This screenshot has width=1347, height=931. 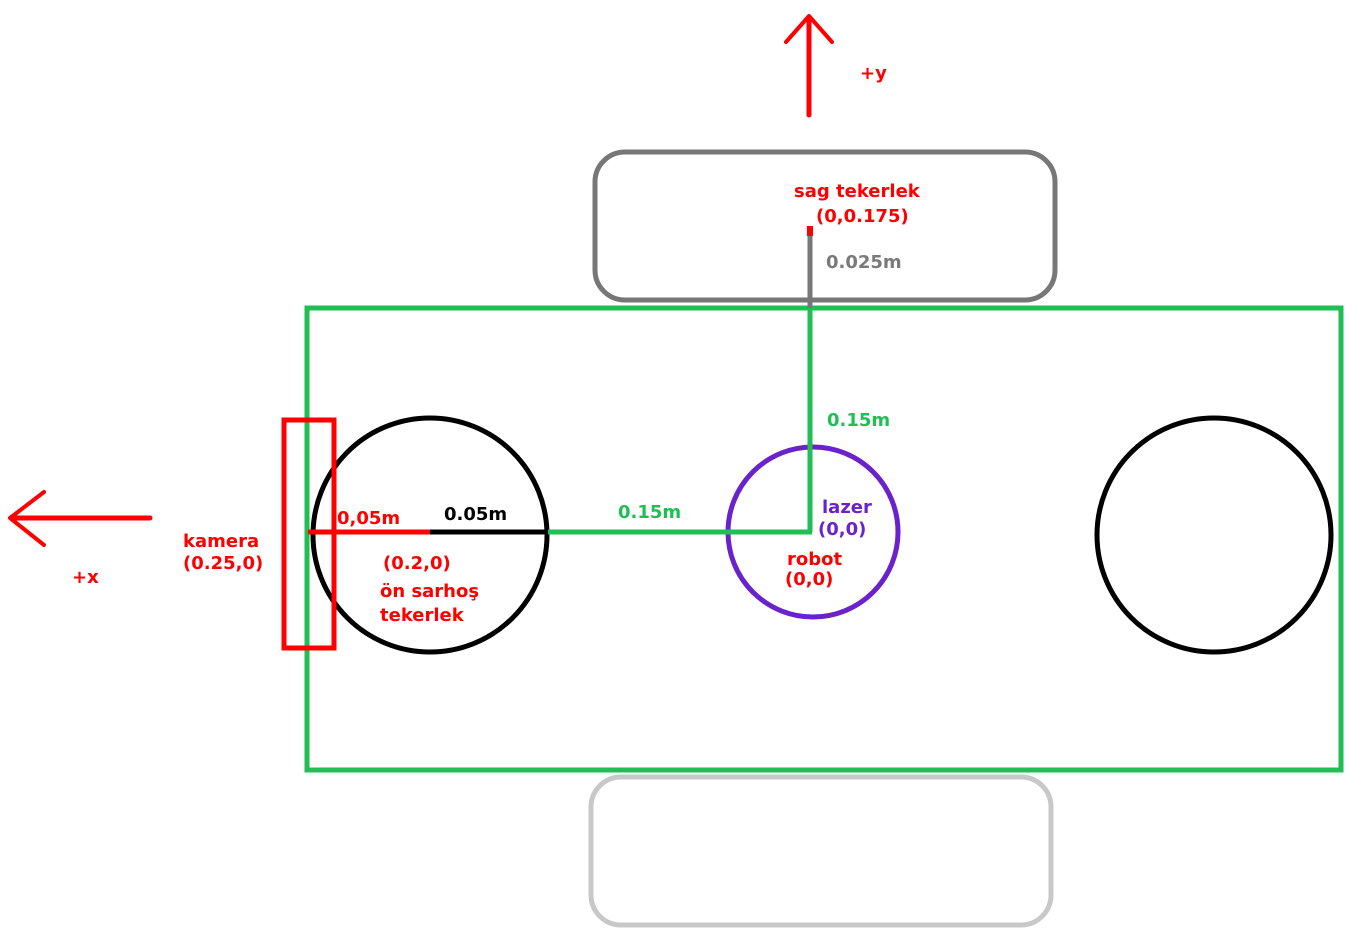 I want to click on right-wheel-shape, so click(x=825, y=226).